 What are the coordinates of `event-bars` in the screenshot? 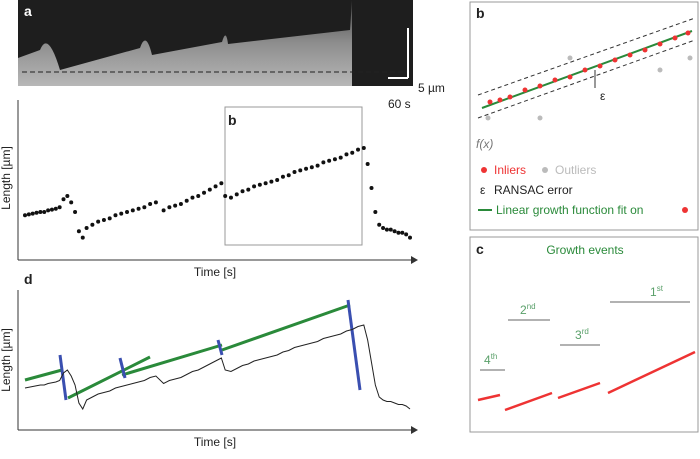 It's located at (585, 336).